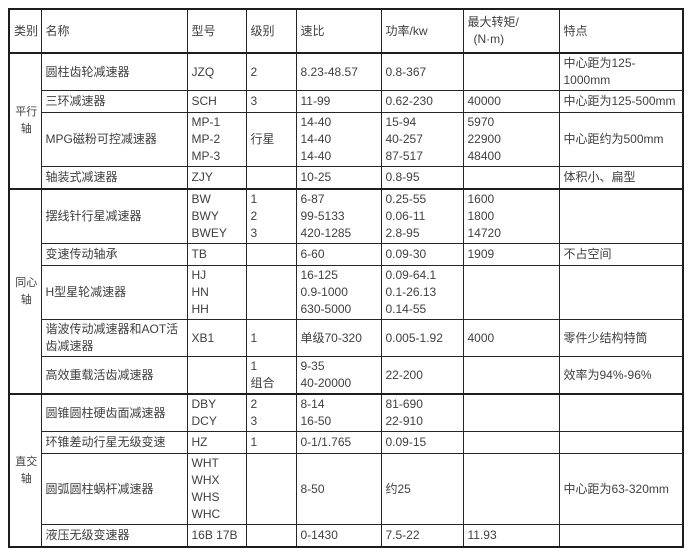 Image resolution: width=690 pixels, height=548 pixels. I want to click on cell-torque: 4000, so click(511, 338).